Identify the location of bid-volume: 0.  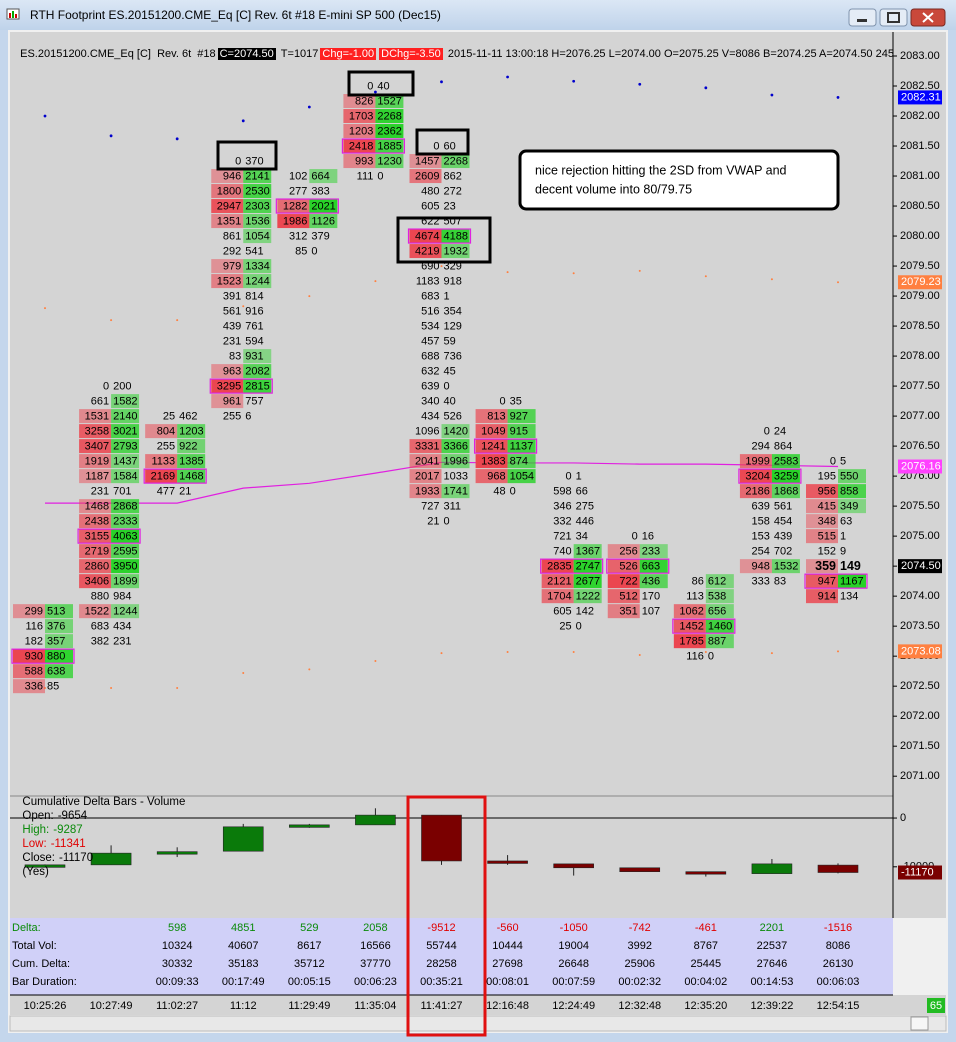
(238, 161).